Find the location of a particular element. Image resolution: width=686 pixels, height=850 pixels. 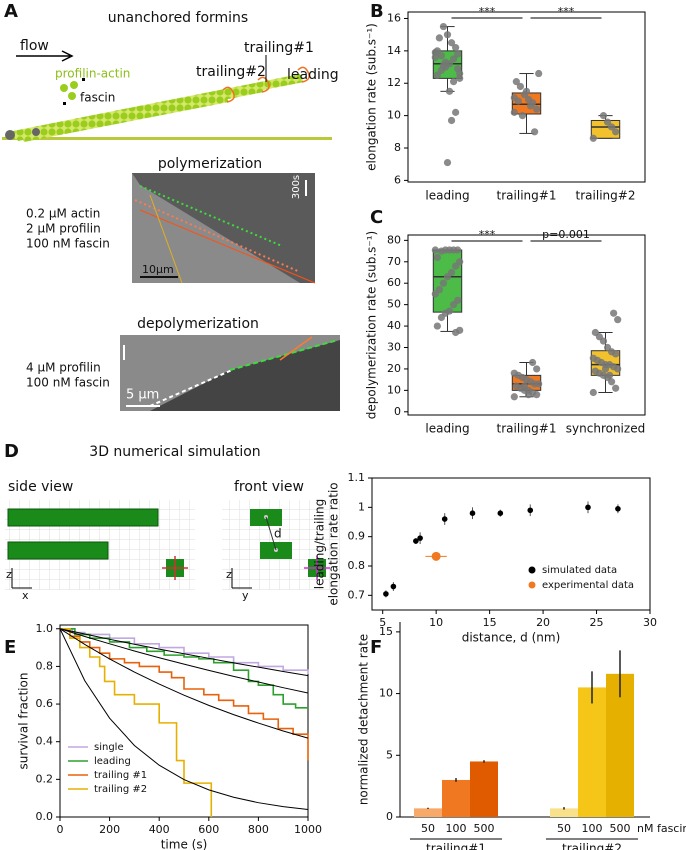

x-tick-label: 15 is located at coordinates (490, 622).